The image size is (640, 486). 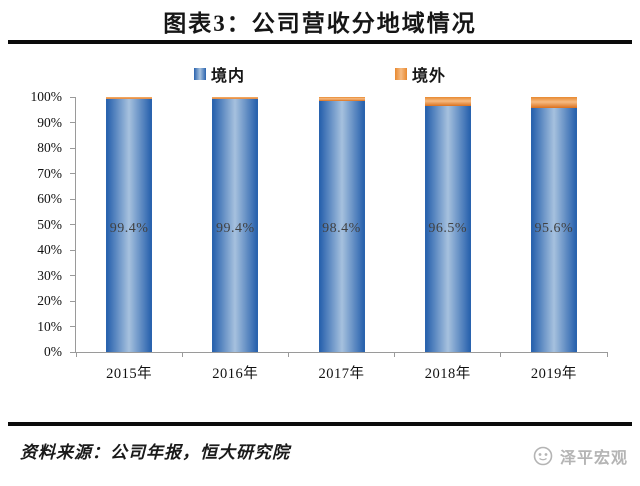 I want to click on bar-value-label: 98.4%, so click(x=341, y=228).